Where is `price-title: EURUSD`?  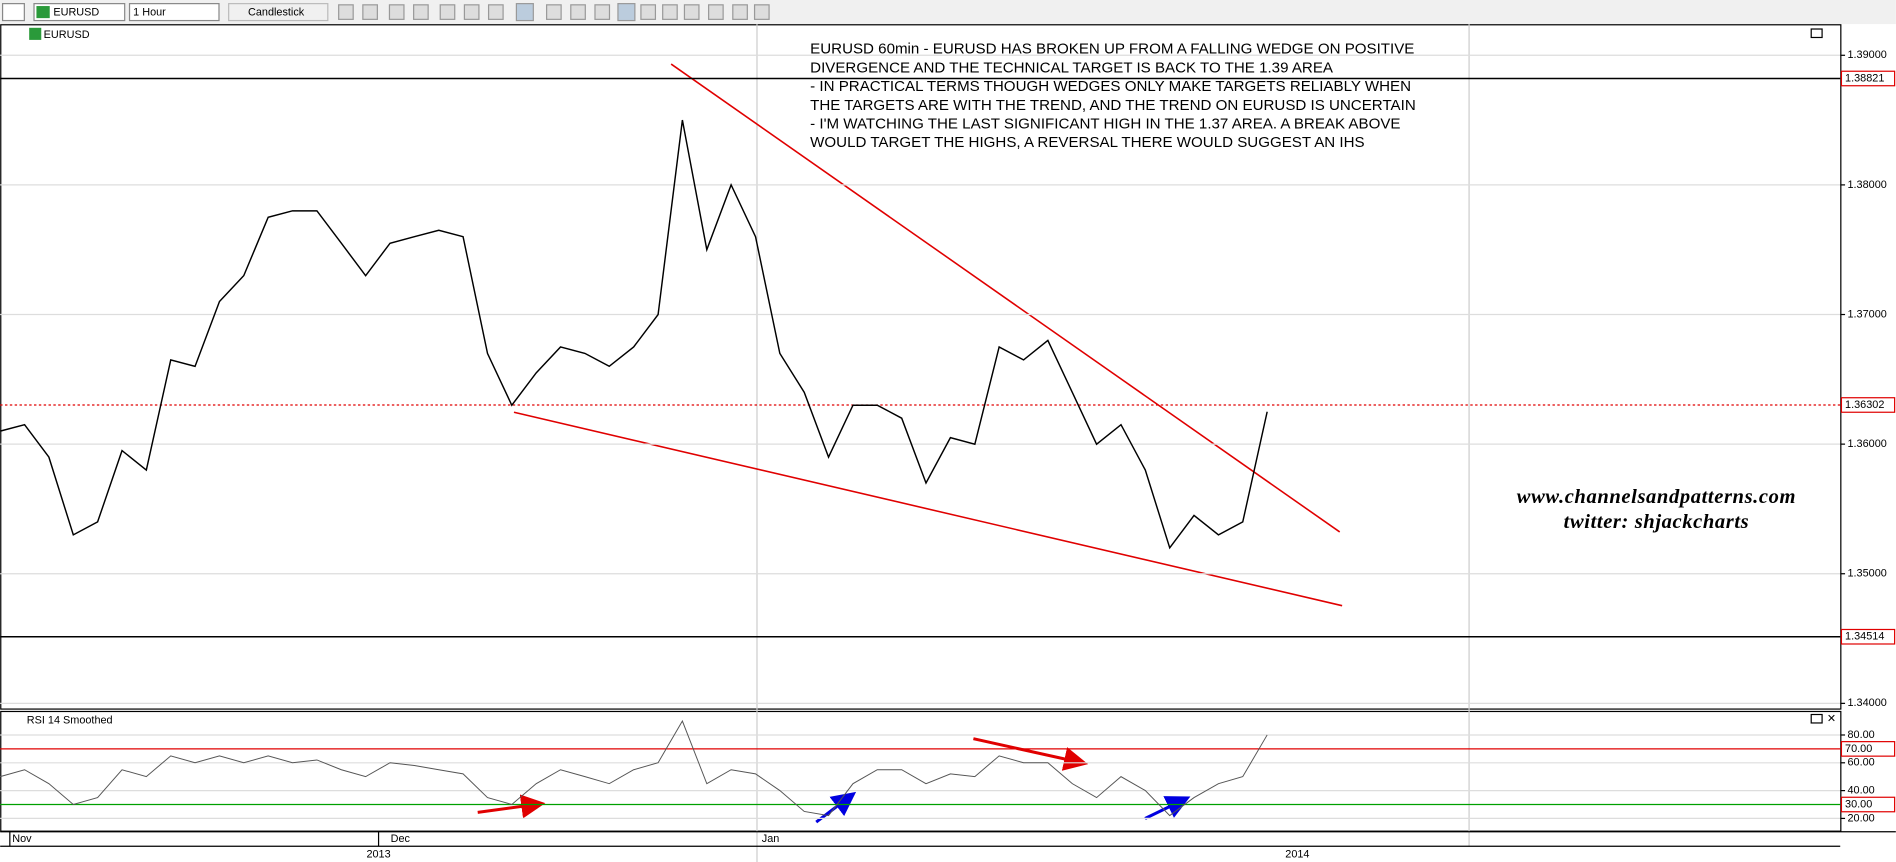
price-title: EURUSD is located at coordinates (67, 35).